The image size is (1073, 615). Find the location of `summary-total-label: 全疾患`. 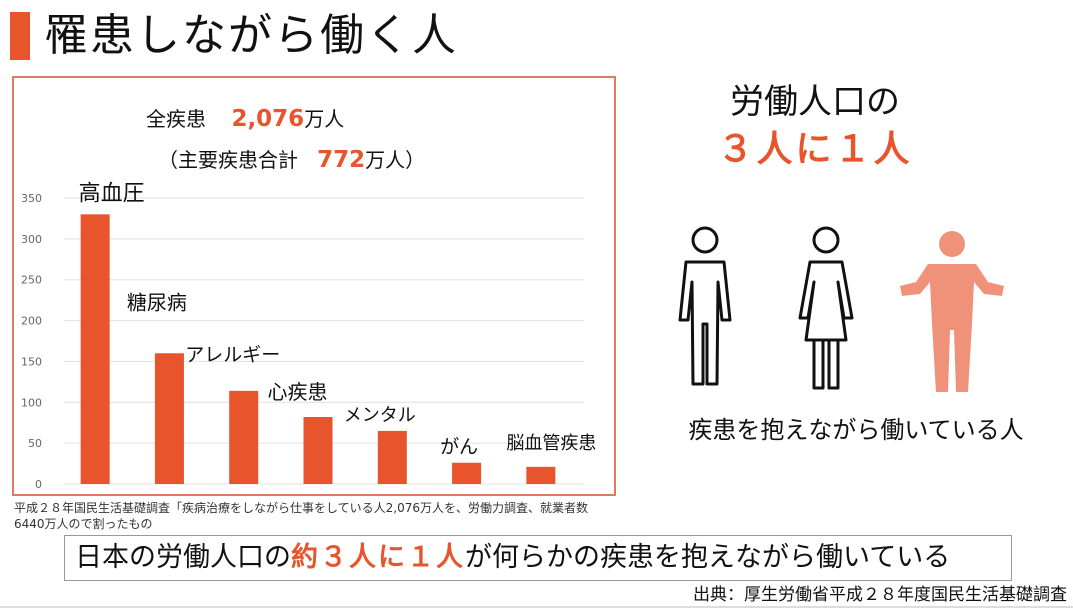

summary-total-label: 全疾患 is located at coordinates (176, 119).